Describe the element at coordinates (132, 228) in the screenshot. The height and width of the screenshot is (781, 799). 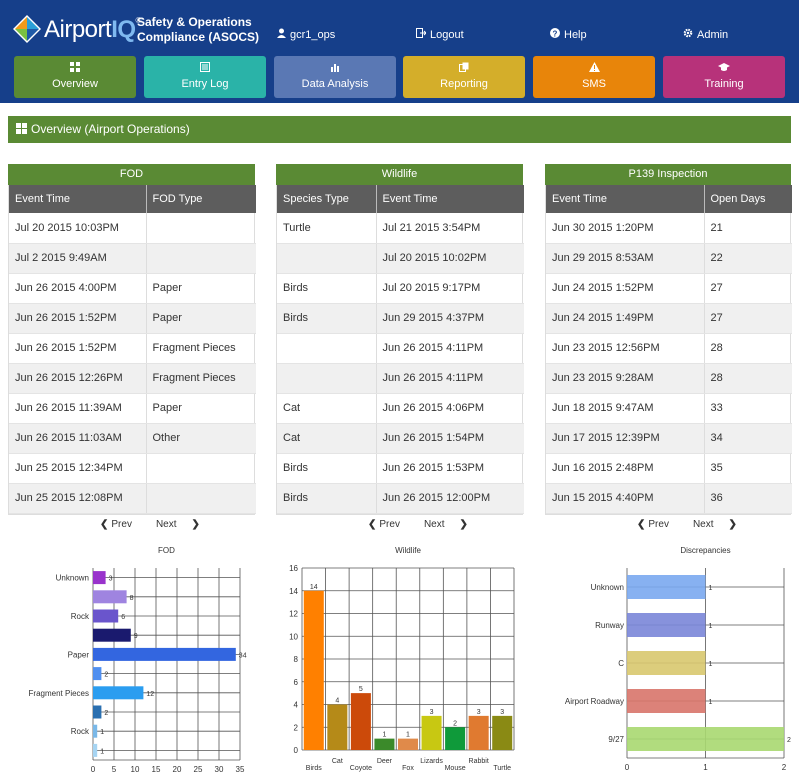
I see `table-row: Jul 20 2015 10:03PM` at that location.